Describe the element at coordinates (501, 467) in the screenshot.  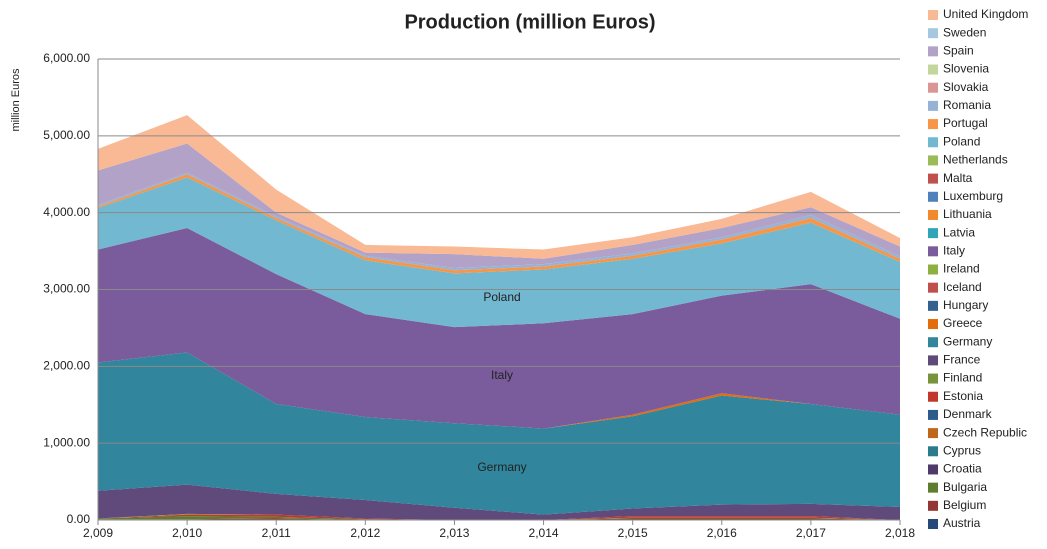
I see `annotation: Germany` at that location.